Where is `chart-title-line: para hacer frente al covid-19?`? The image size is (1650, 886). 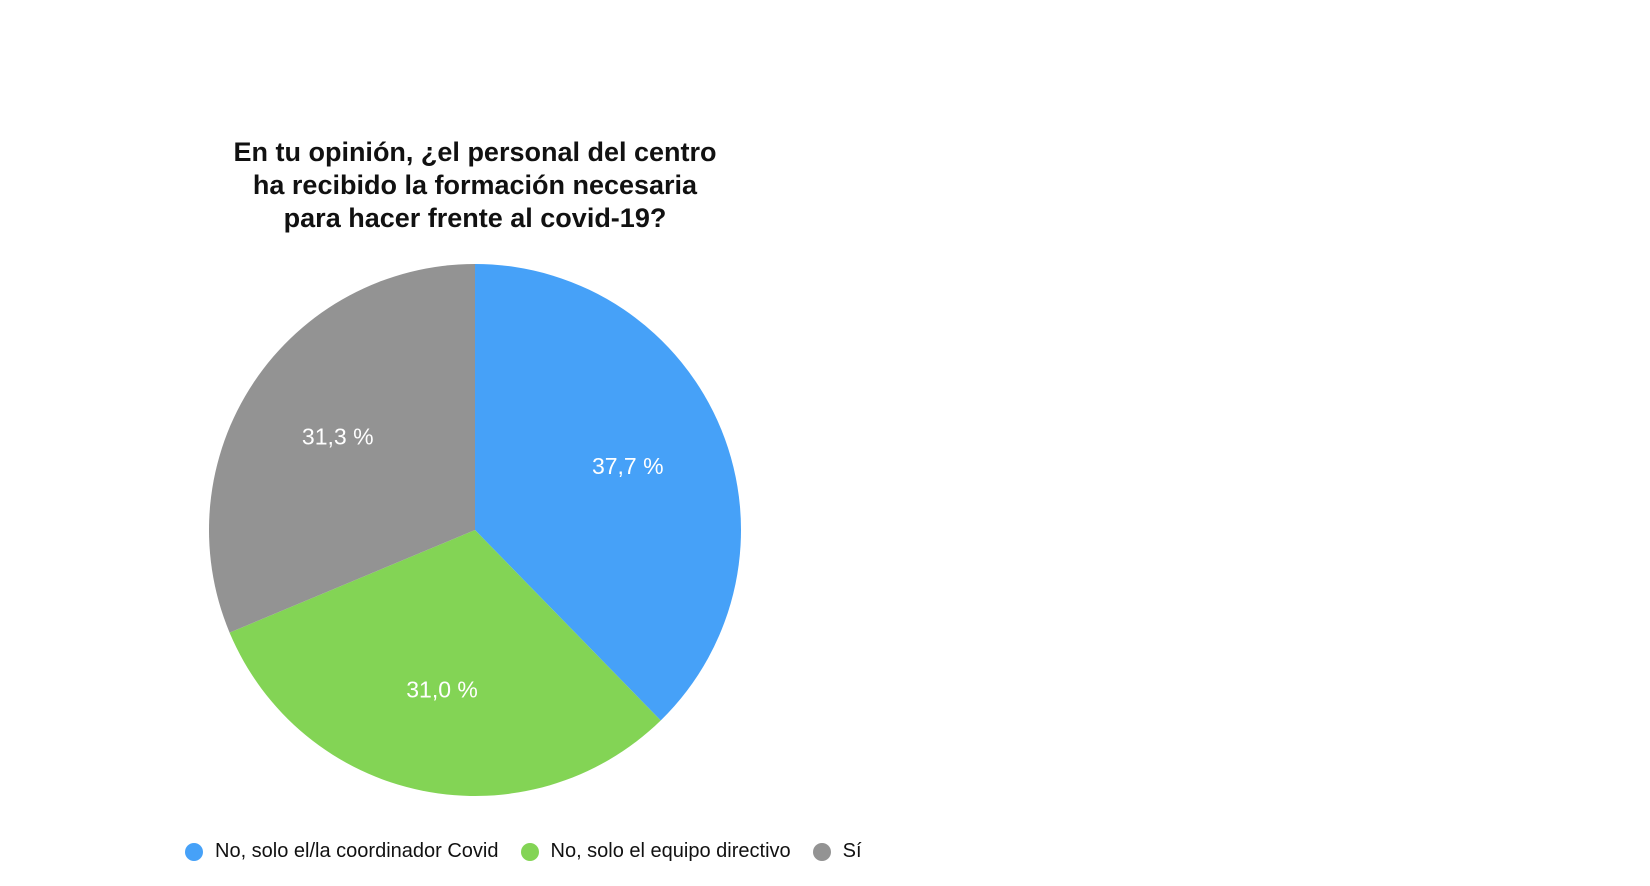
chart-title-line: para hacer frente al covid-19? is located at coordinates (475, 218).